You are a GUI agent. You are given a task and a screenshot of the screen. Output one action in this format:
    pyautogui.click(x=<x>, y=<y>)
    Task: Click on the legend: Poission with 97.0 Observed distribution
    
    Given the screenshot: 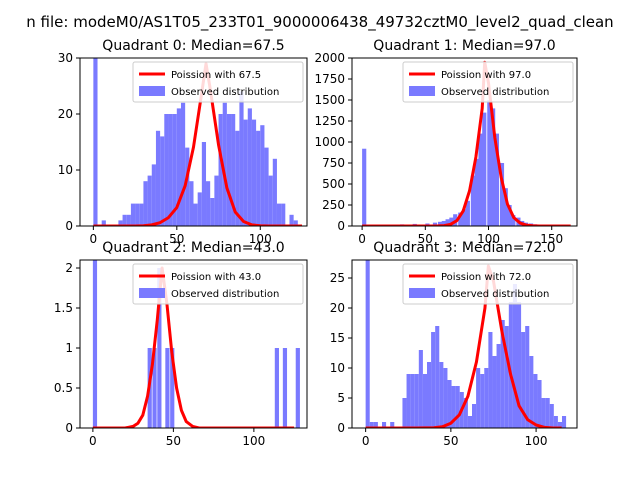 What is the action you would take?
    pyautogui.click(x=488, y=82)
    